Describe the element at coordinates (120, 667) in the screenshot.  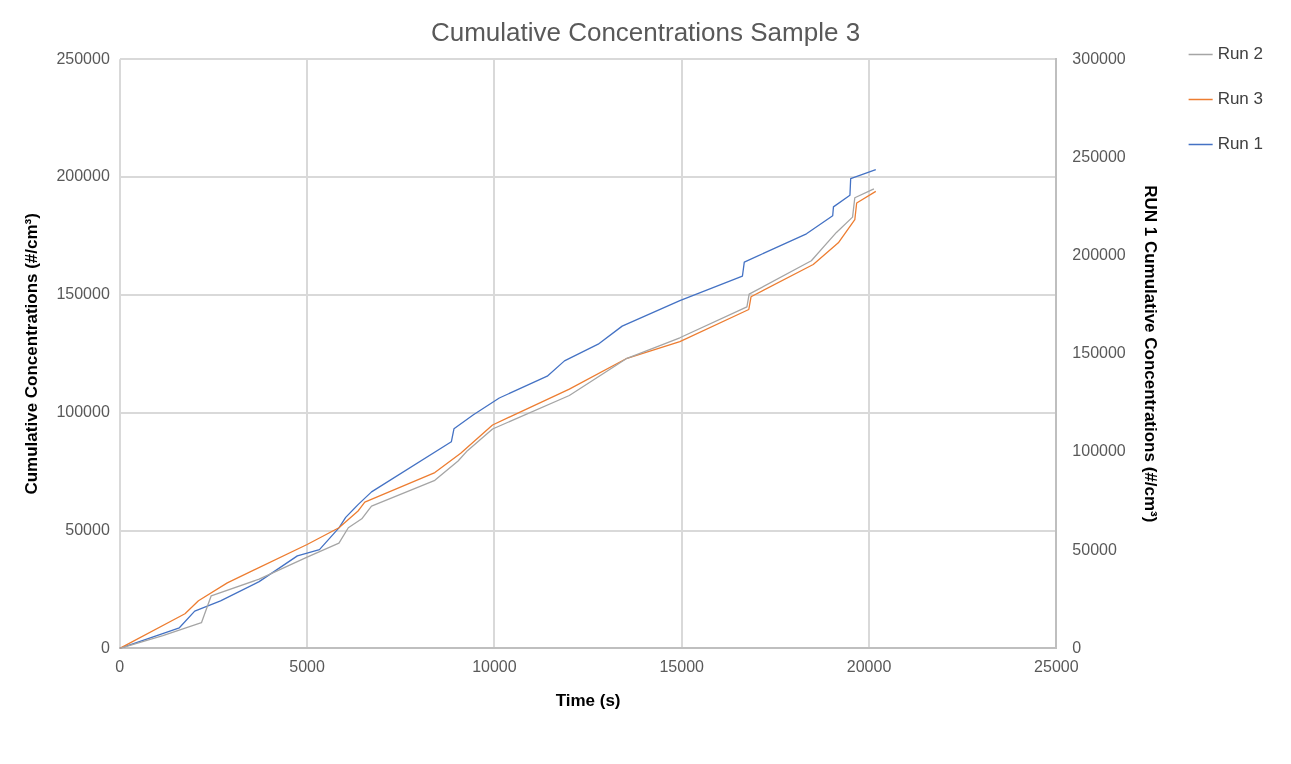
I see `x-tick-label: 0` at that location.